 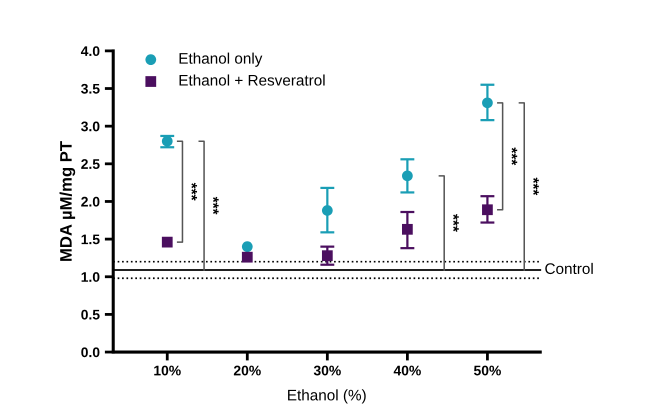 I want to click on legend-label: Ethanol only, so click(x=221, y=59).